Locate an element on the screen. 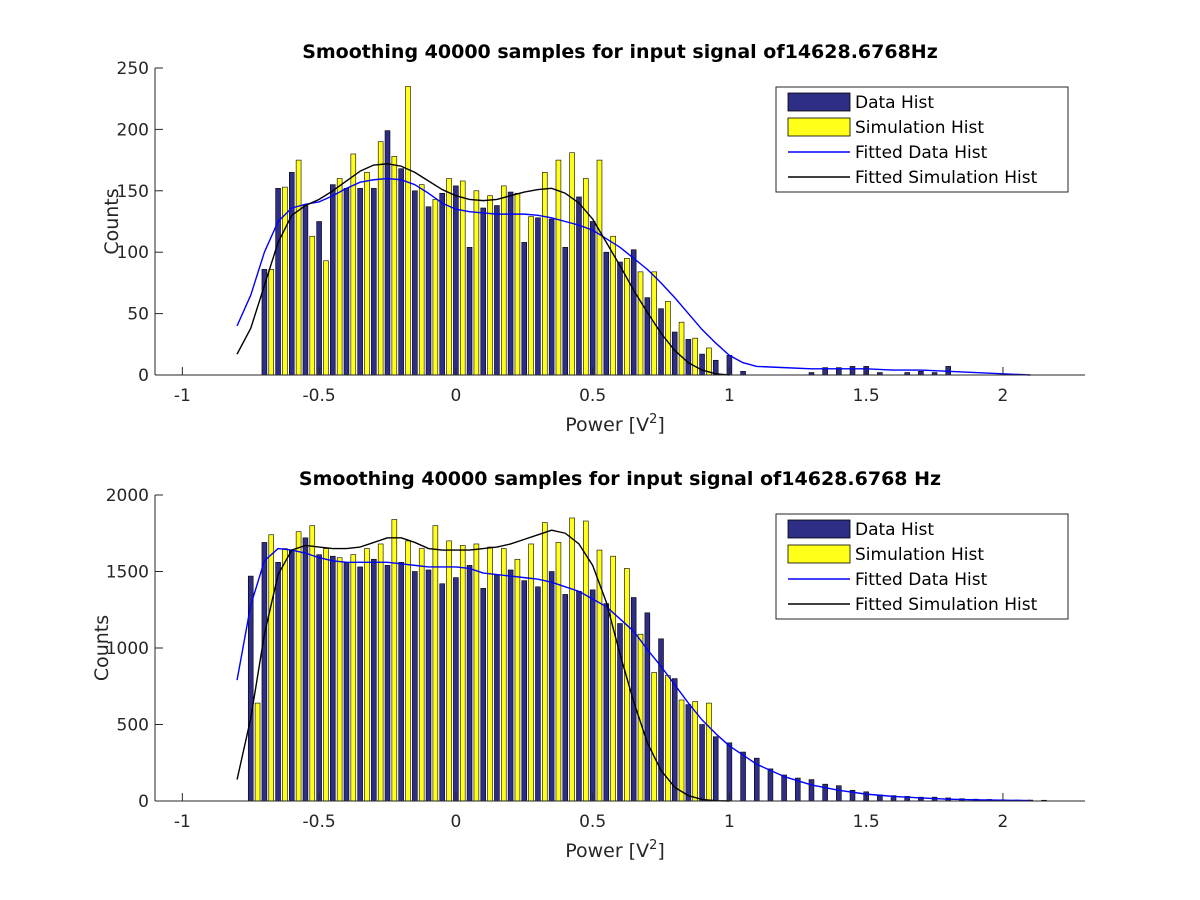 This screenshot has height=900, width=1200. fitted-data-curve is located at coordinates (633, 276).